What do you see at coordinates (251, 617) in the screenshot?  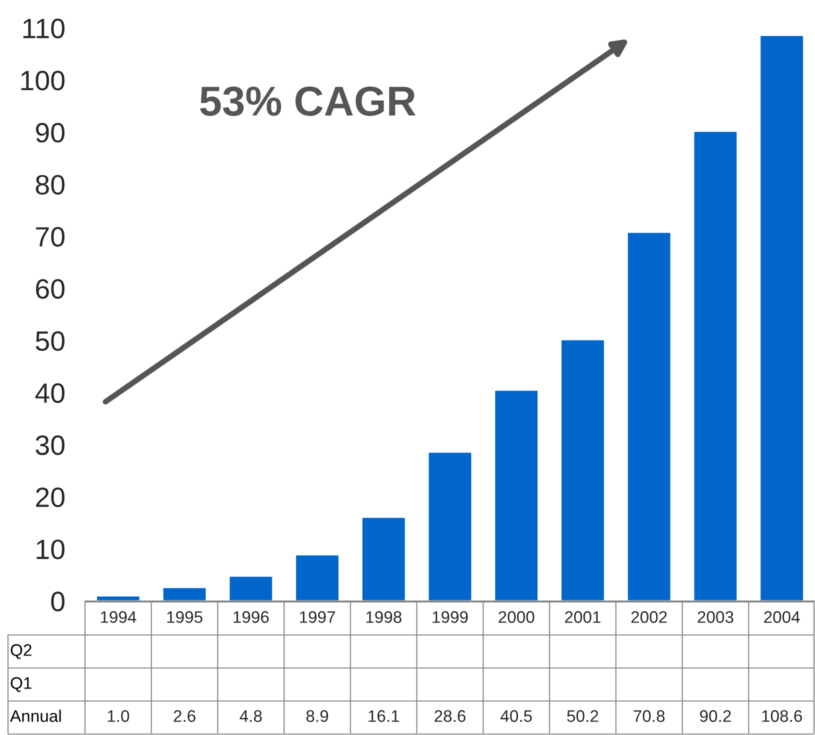 I see `x-tick-label: 1996` at bounding box center [251, 617].